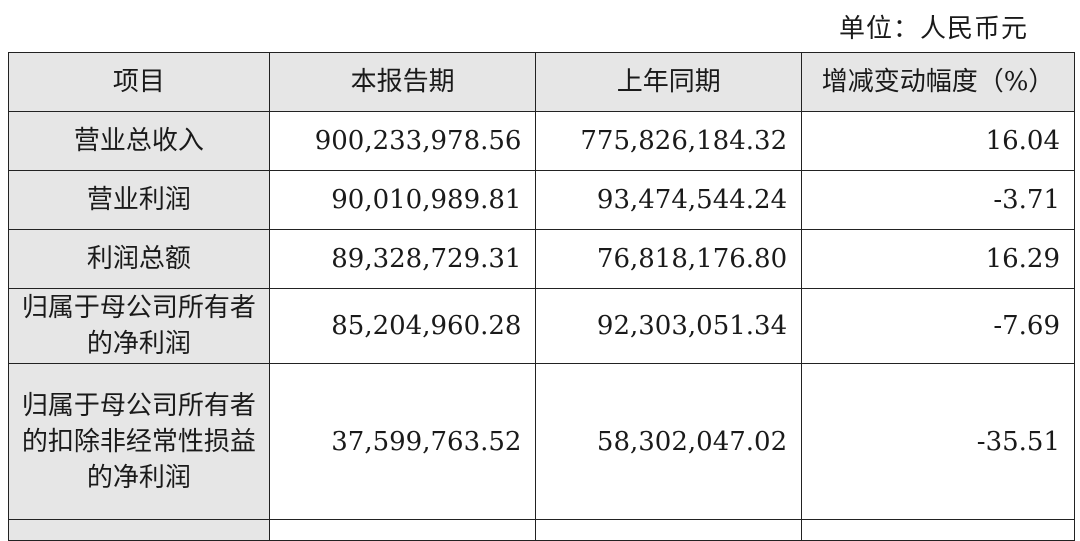 This screenshot has width=1080, height=541. What do you see at coordinates (139, 200) in the screenshot?
I see `row-item: 营业利润` at bounding box center [139, 200].